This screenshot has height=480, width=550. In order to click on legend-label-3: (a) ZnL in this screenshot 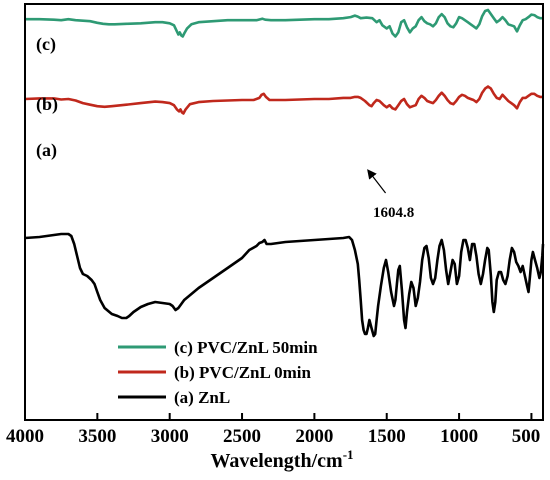, I will do `click(202, 397)`.